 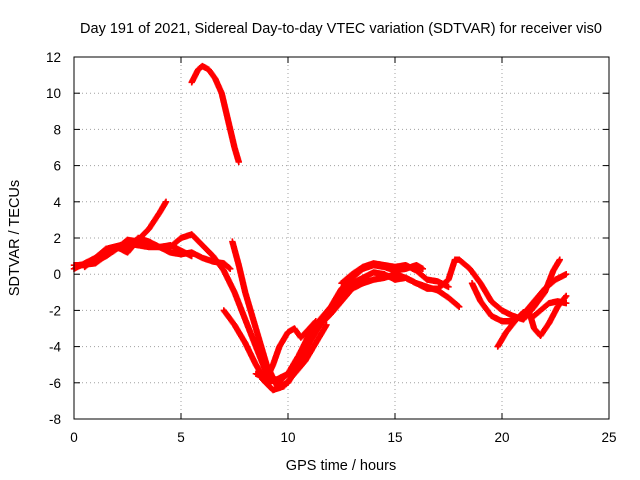 What do you see at coordinates (53, 57) in the screenshot?
I see `y-tick-label: 12` at bounding box center [53, 57].